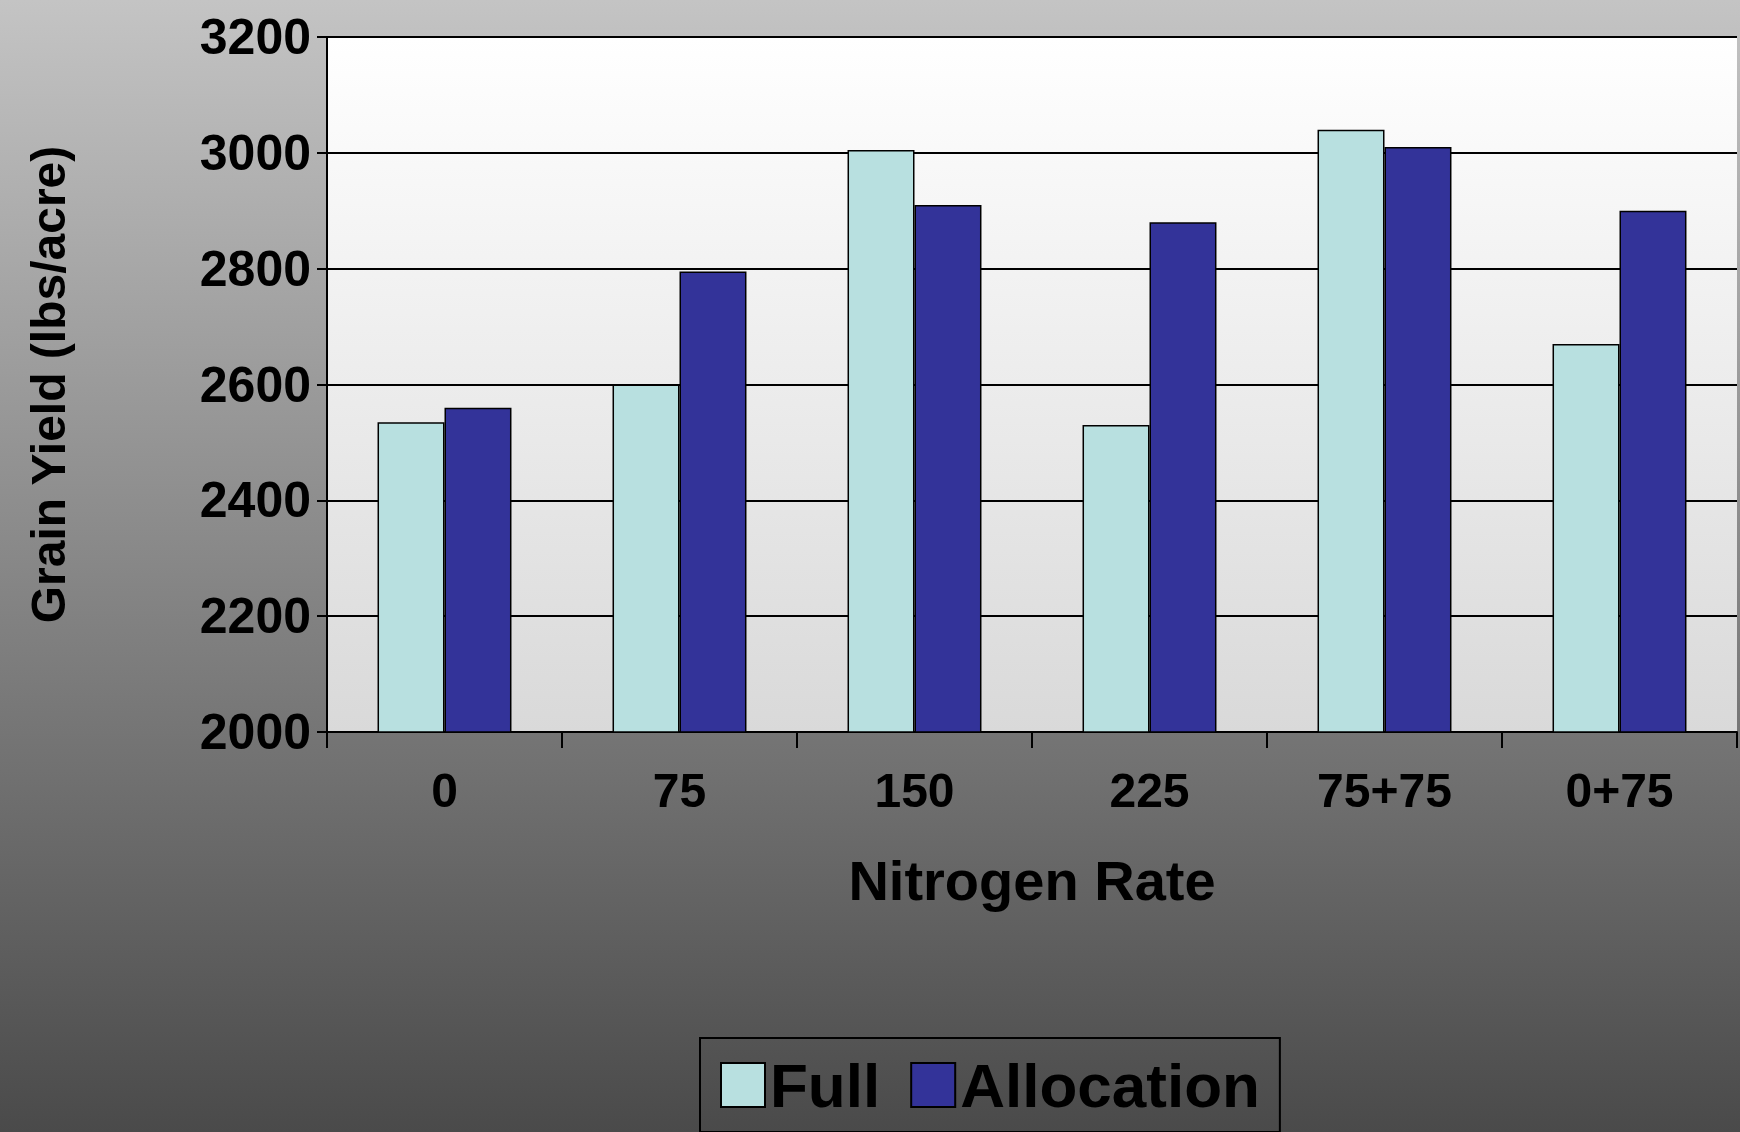 This screenshot has height=1132, width=1740. What do you see at coordinates (255, 37) in the screenshot?
I see `y-tick-label: 3200` at bounding box center [255, 37].